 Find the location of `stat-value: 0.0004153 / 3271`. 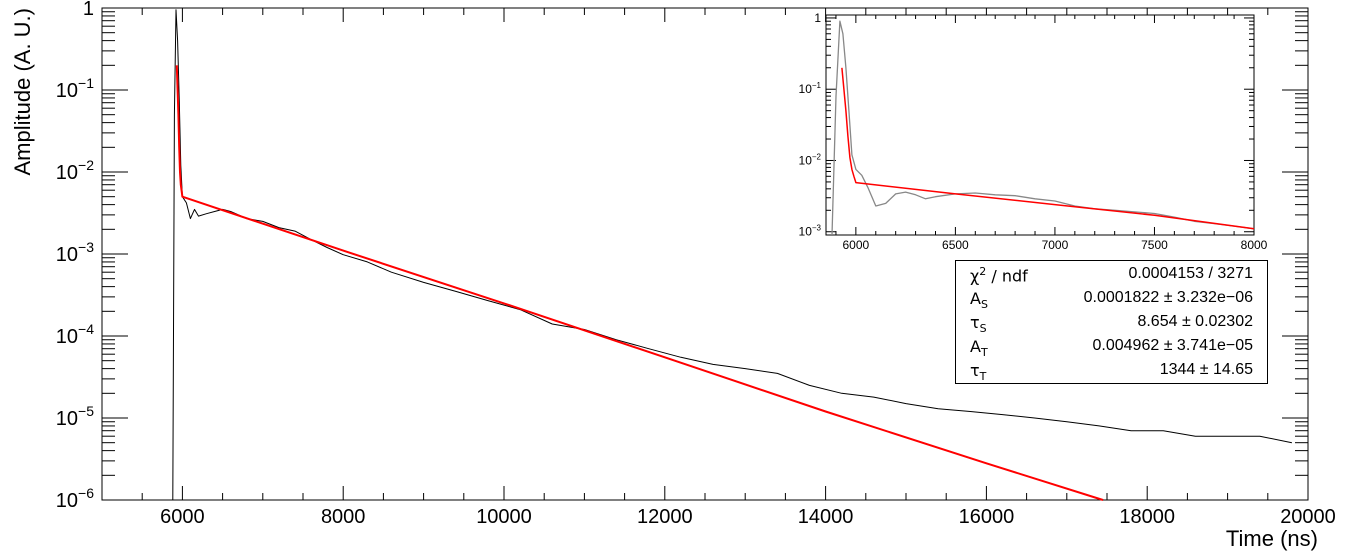

stat-value: 0.0004153 / 3271 is located at coordinates (1190, 273).